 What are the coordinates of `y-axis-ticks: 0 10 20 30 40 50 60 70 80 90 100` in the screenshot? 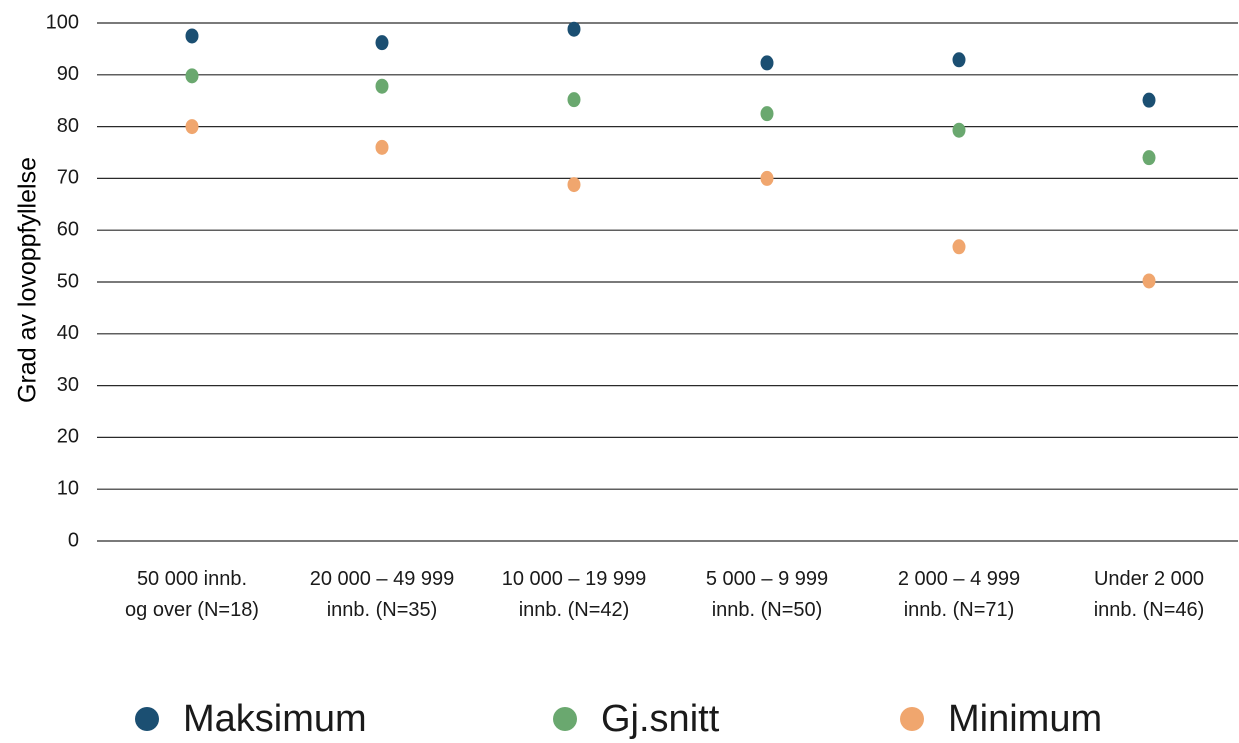 It's located at (62, 281).